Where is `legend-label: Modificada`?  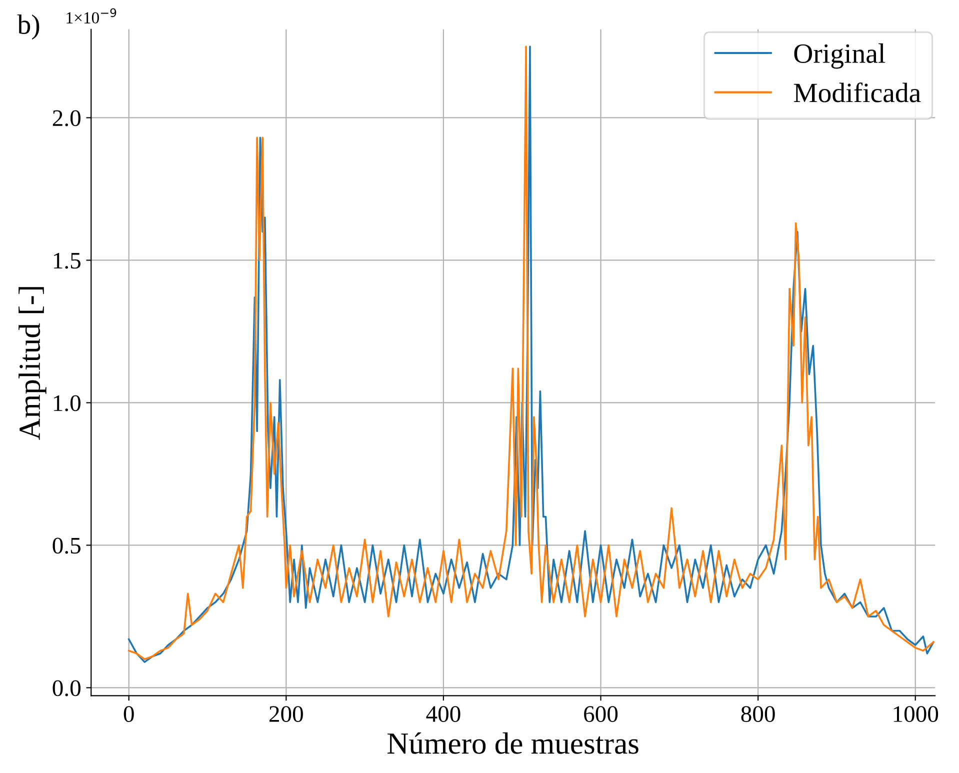
legend-label: Modificada is located at coordinates (857, 92).